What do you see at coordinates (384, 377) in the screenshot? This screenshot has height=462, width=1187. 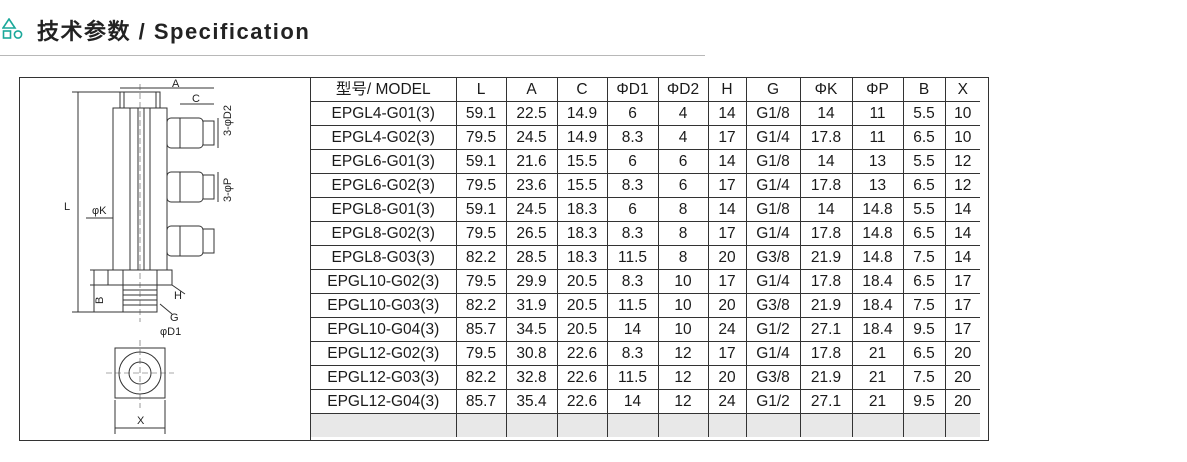 I see `cell-model: EPGL12-G03(3)` at bounding box center [384, 377].